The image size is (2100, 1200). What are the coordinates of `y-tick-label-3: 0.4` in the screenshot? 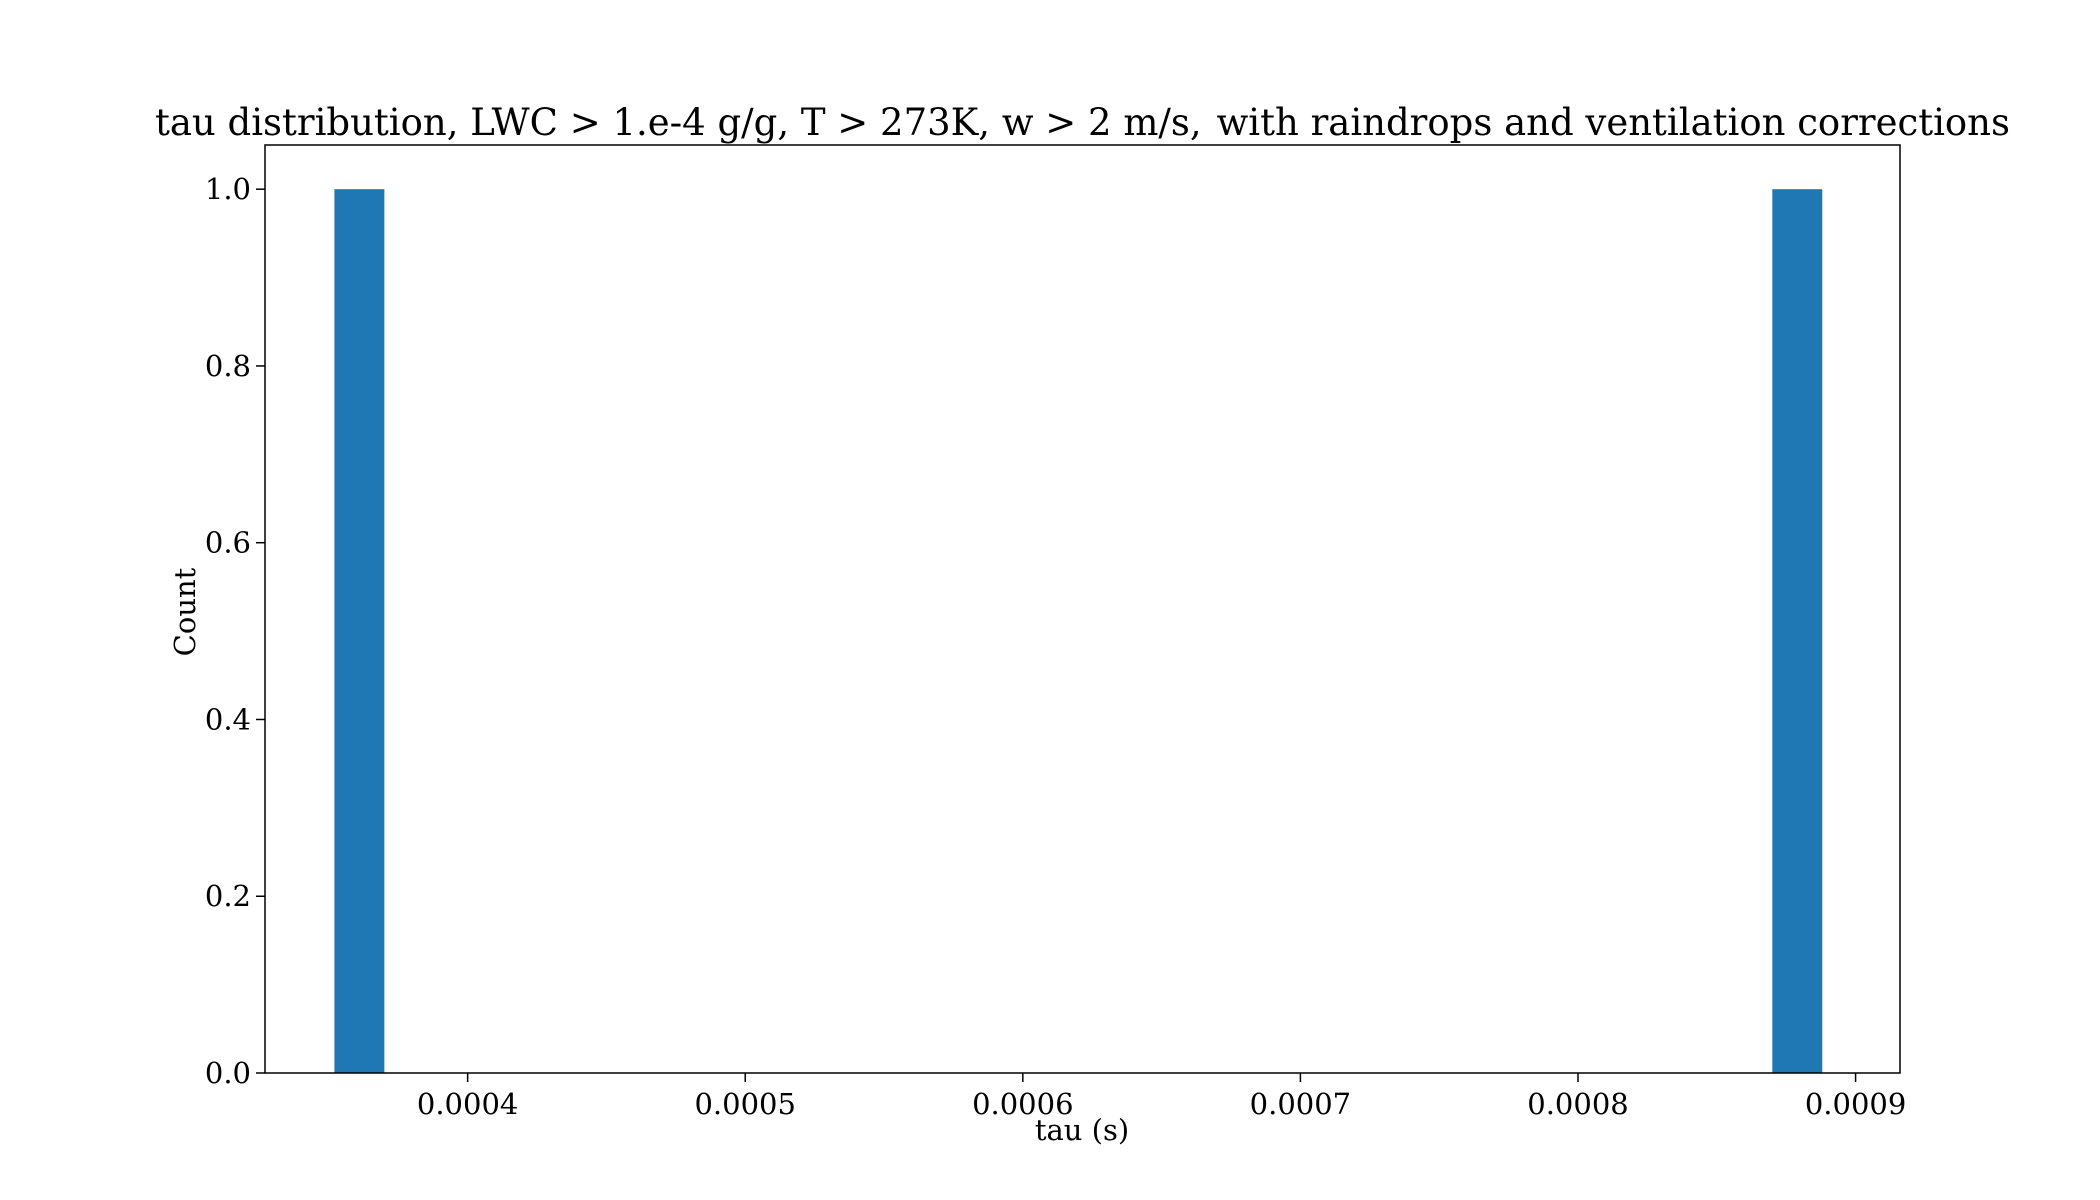 It's located at (228, 719).